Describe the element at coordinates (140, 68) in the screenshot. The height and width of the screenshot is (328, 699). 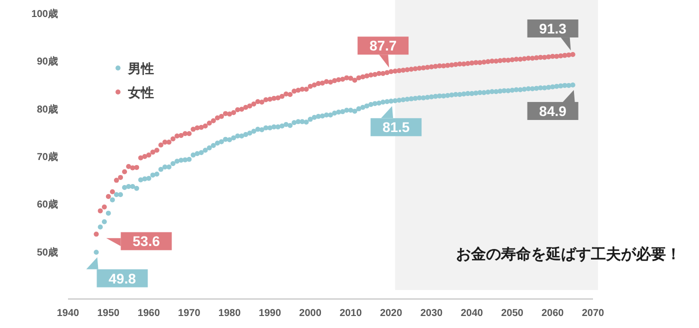
I see `legend-label: 男性` at that location.